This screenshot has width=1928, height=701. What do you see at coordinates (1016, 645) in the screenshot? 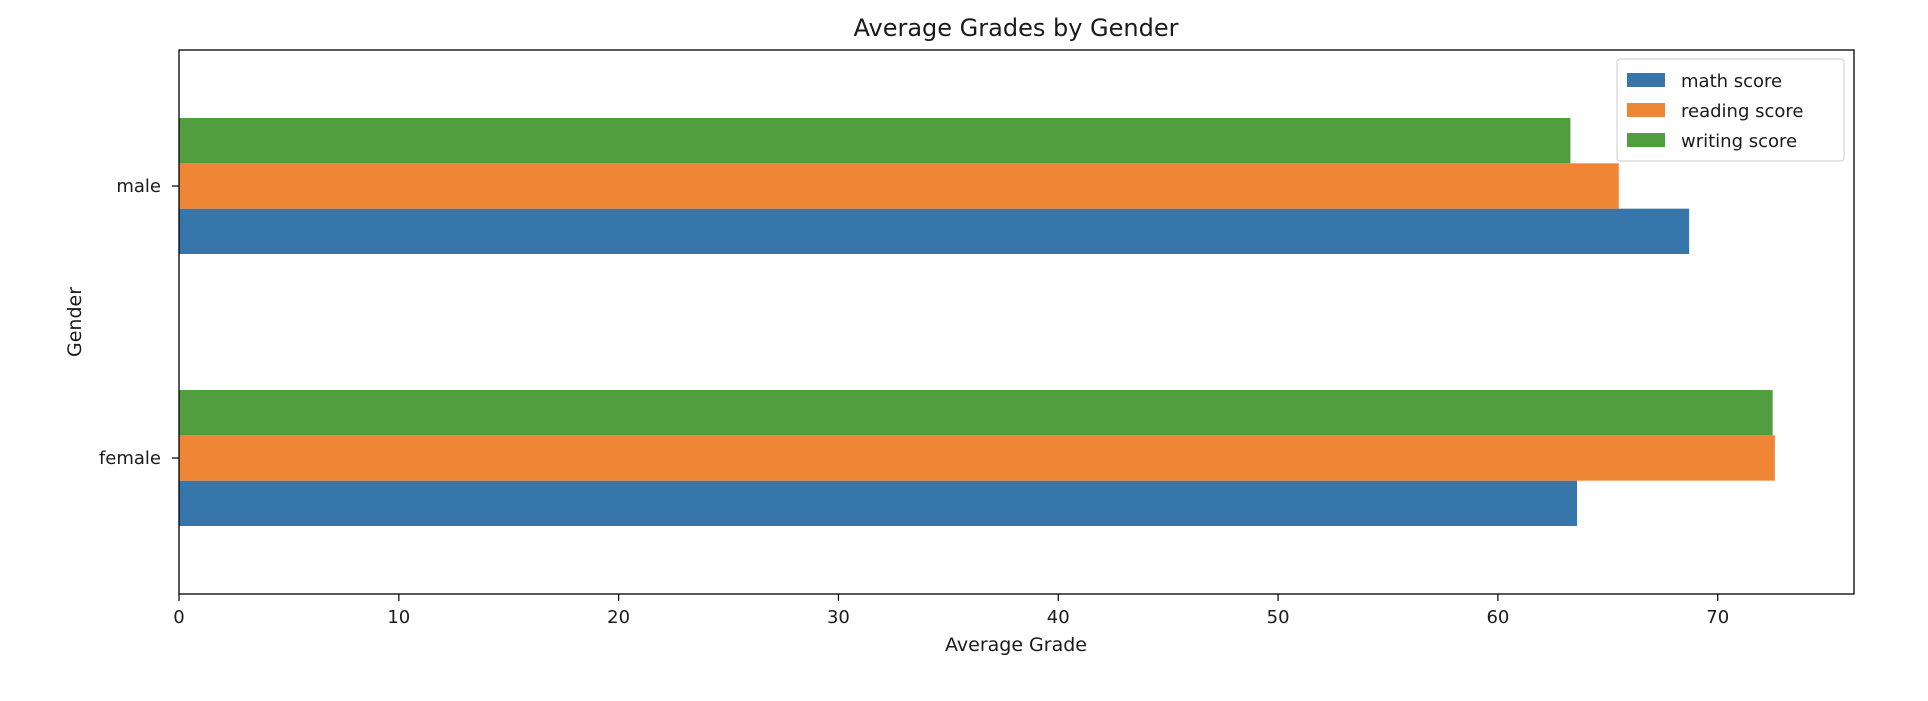
I see `x-axis-label: Average Grade` at bounding box center [1016, 645].